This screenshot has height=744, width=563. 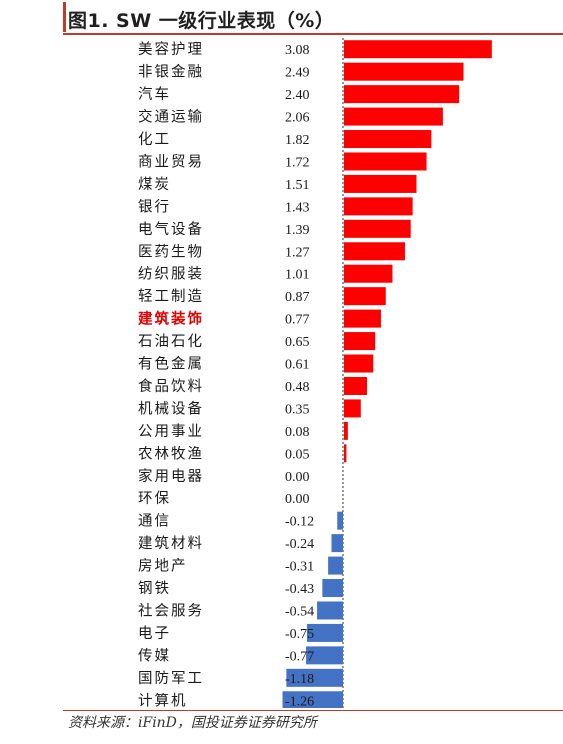 I want to click on chart-title: 图1. SW 一级行业表现（%）, so click(x=201, y=21).